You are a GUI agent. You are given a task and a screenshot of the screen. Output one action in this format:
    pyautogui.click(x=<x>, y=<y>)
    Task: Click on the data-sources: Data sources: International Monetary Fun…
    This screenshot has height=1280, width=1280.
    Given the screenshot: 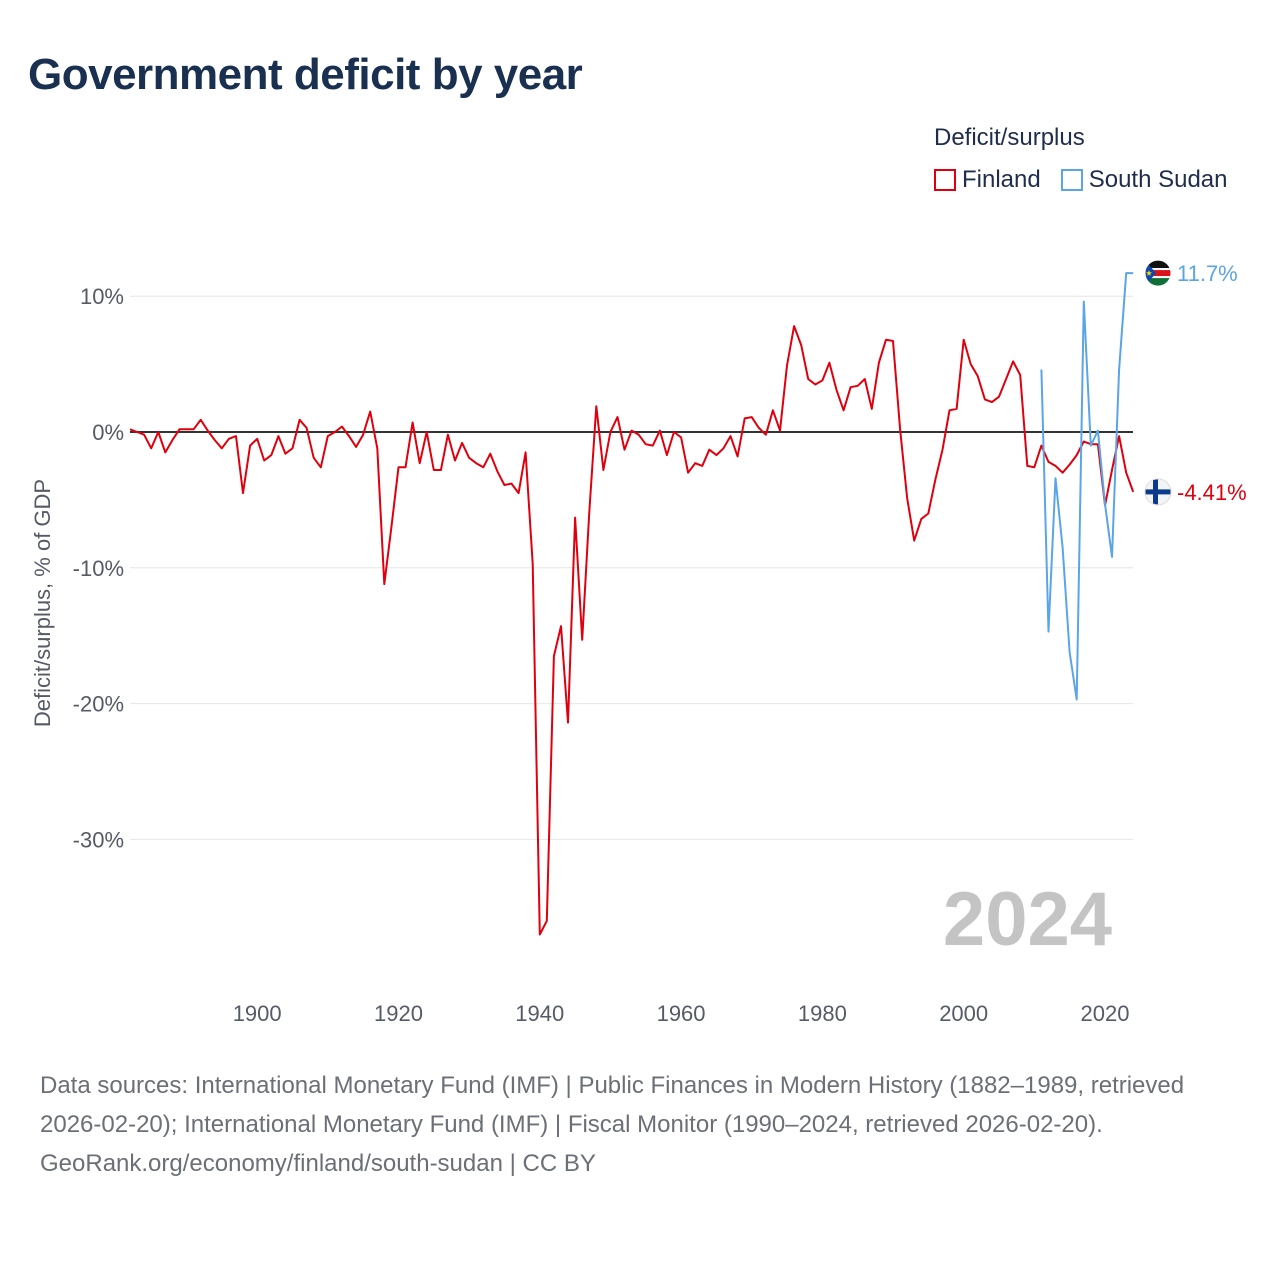 What is the action you would take?
    pyautogui.click(x=612, y=1105)
    